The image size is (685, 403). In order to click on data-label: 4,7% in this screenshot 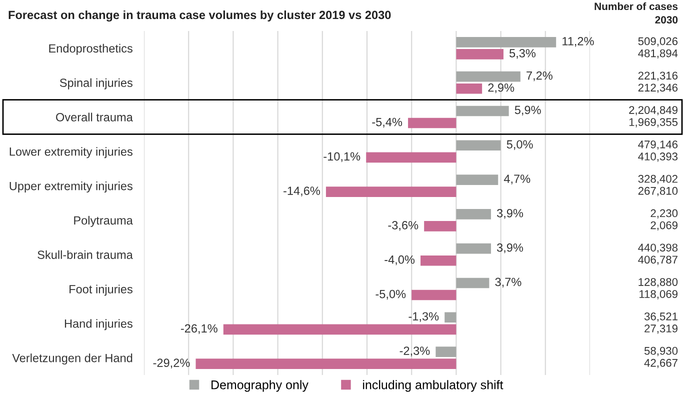, I will do `click(517, 179)`.